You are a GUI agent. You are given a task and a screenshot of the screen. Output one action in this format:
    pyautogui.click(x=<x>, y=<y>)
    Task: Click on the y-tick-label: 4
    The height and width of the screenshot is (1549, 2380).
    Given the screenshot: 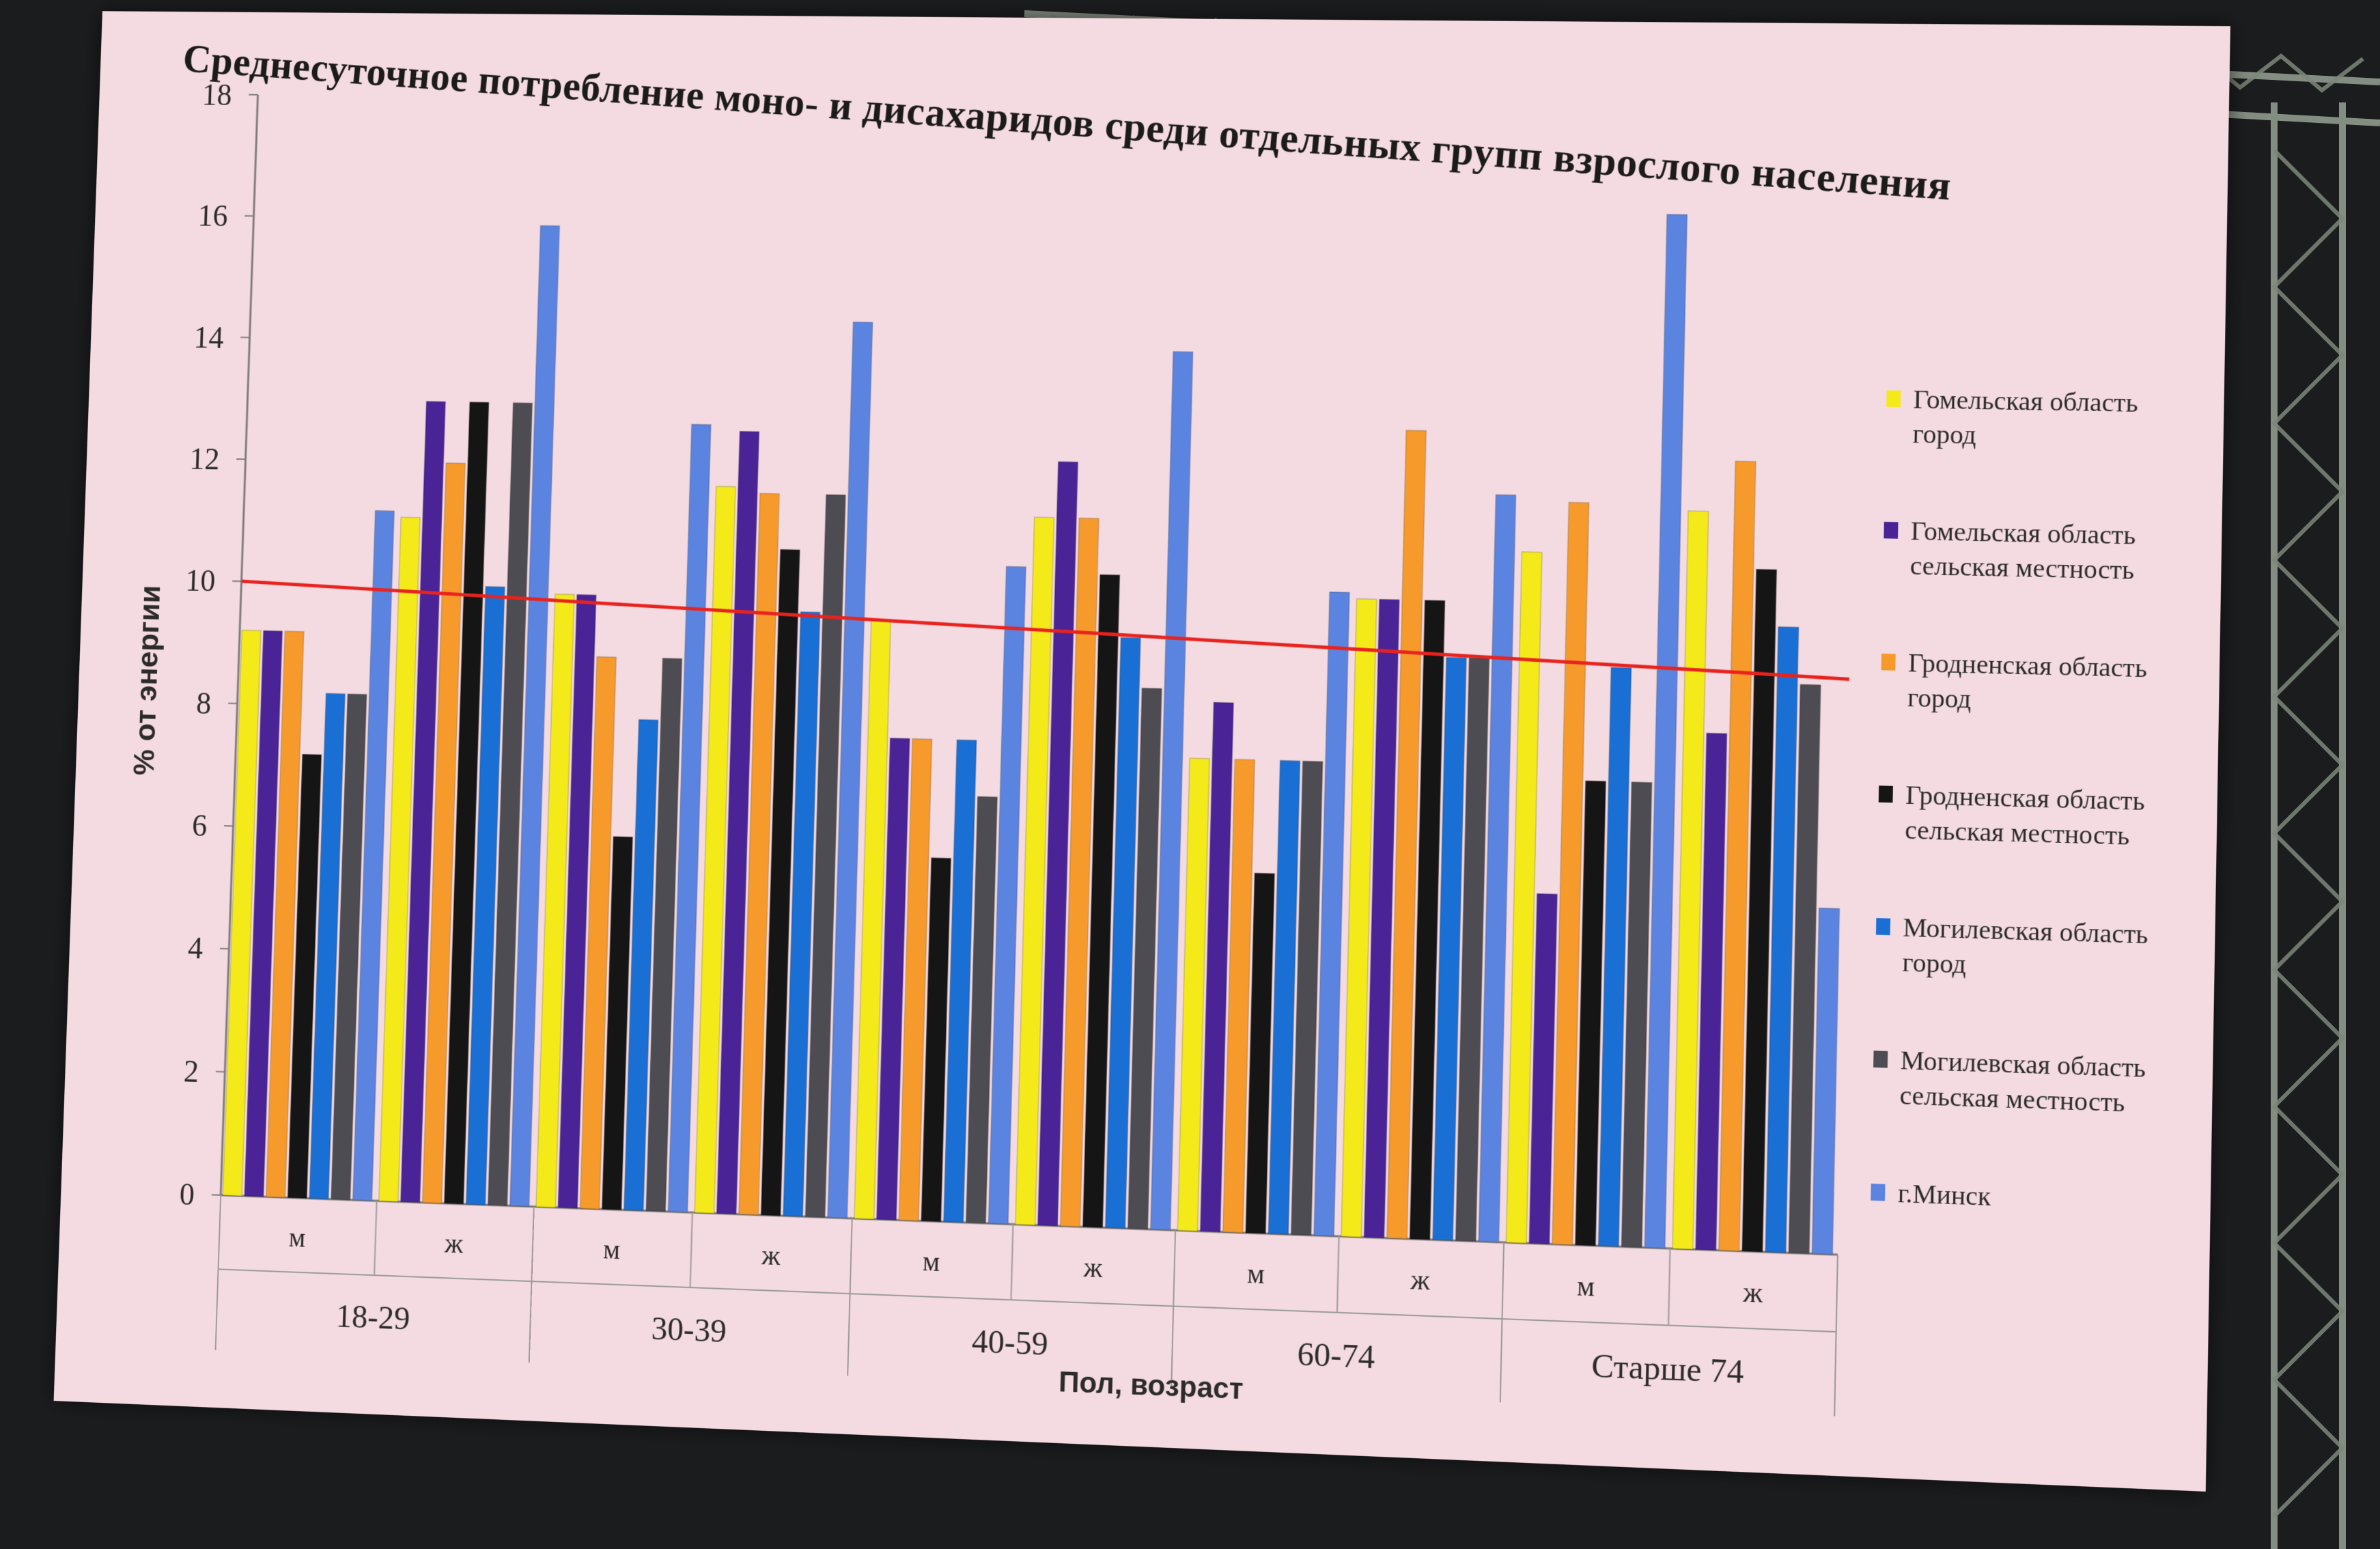 What is the action you would take?
    pyautogui.click(x=195, y=948)
    